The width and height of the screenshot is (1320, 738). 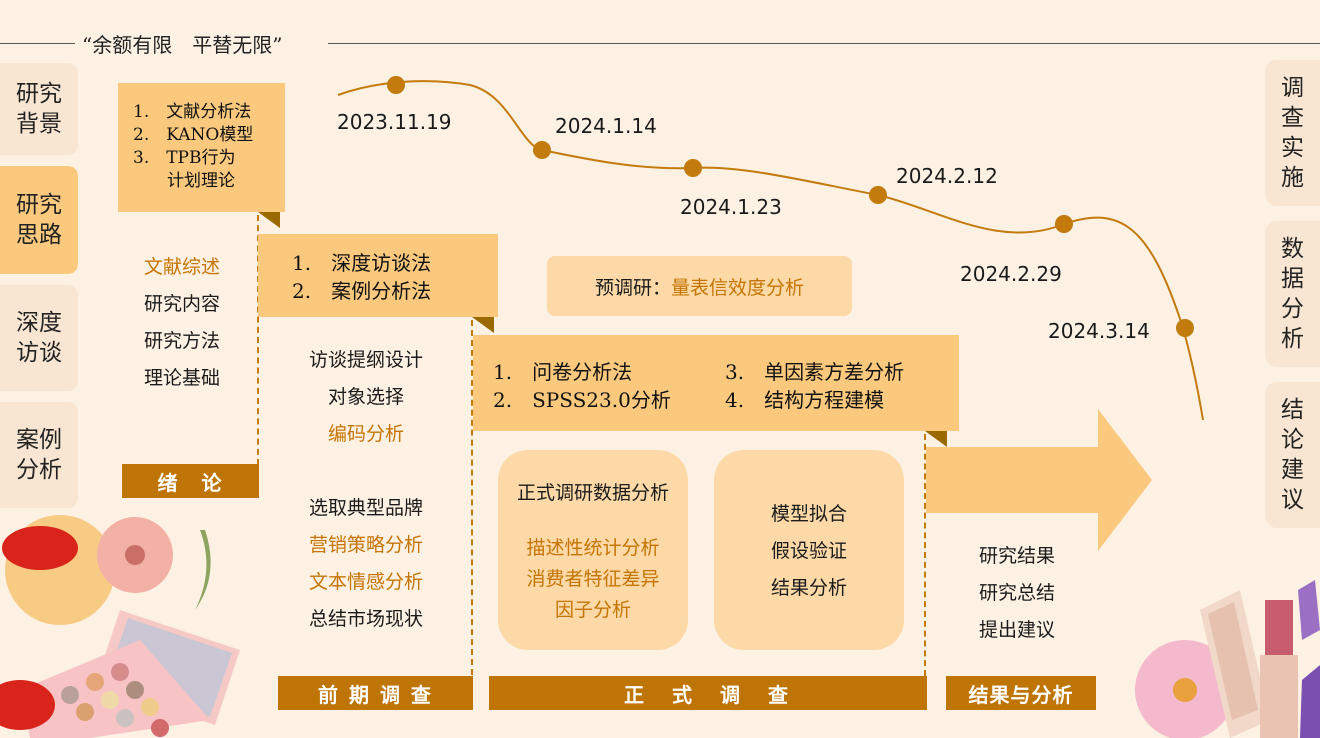 I want to click on stage3-model-box: 模型拟合 假设验证 结果分析, so click(x=809, y=550).